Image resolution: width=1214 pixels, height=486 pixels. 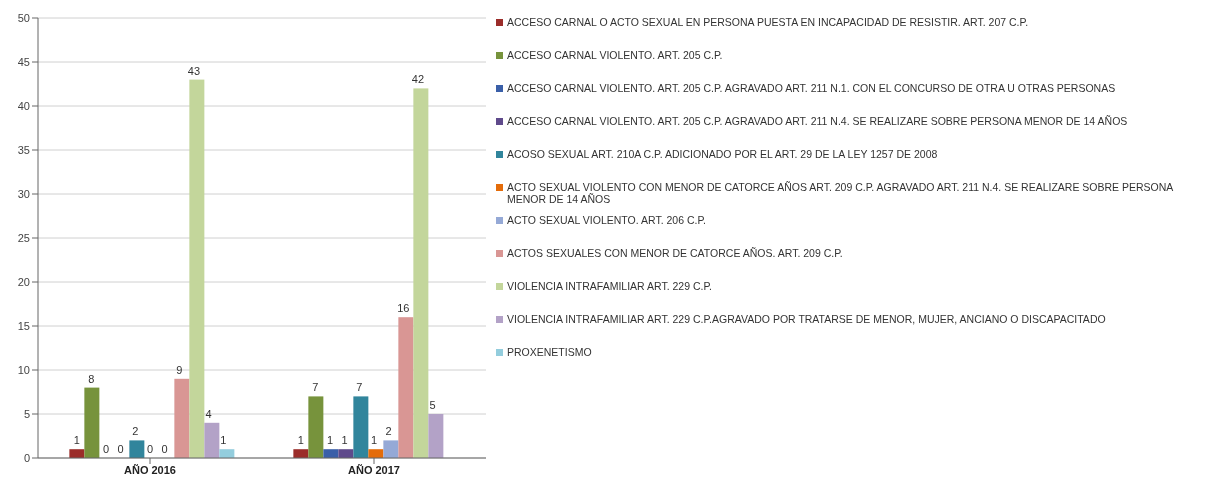 I want to click on data-label: 9, so click(x=179, y=369).